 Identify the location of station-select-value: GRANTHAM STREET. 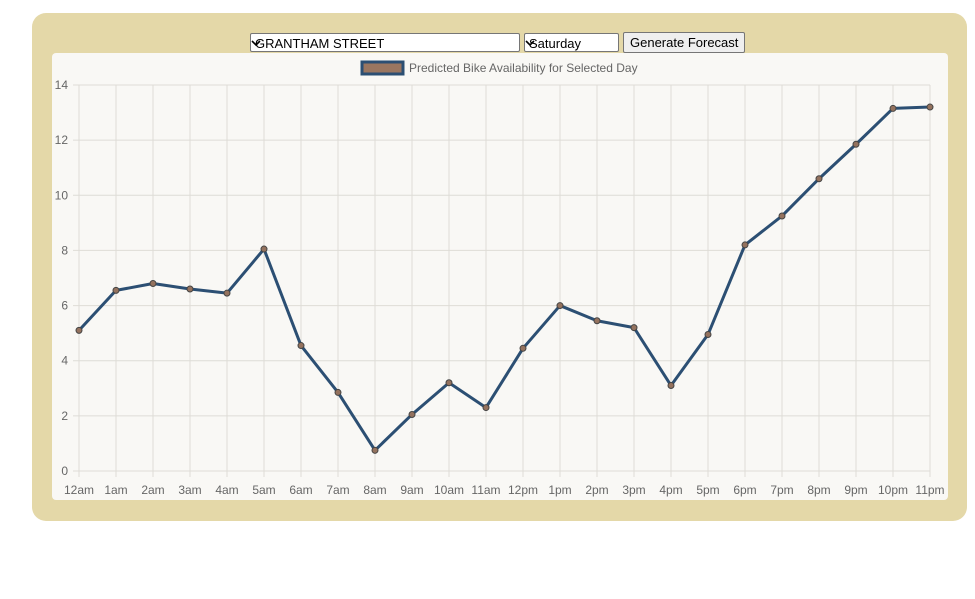
(320, 43).